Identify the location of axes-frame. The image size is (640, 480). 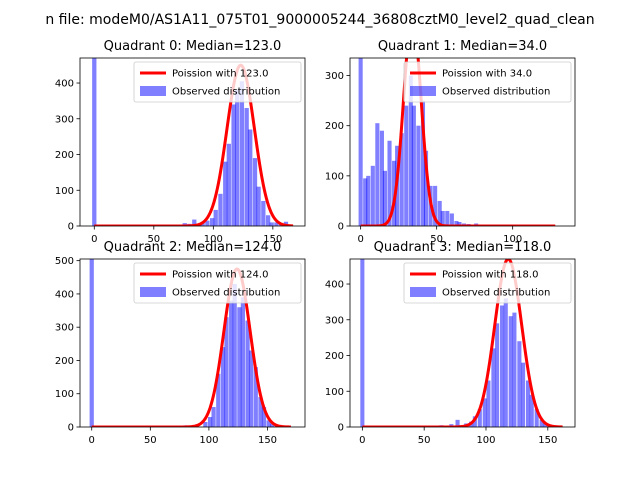
(192, 142).